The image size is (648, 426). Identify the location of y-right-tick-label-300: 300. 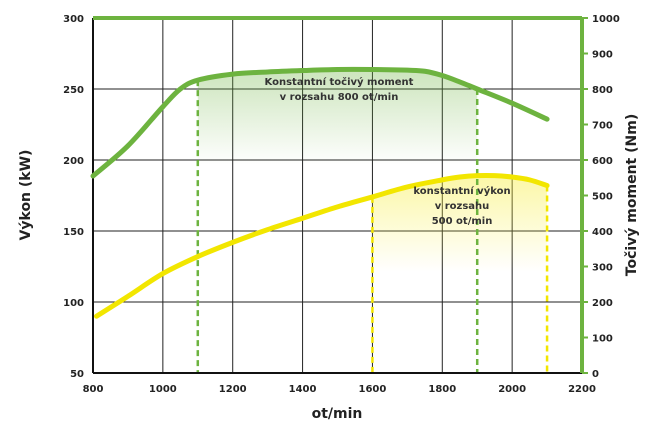
(602, 268).